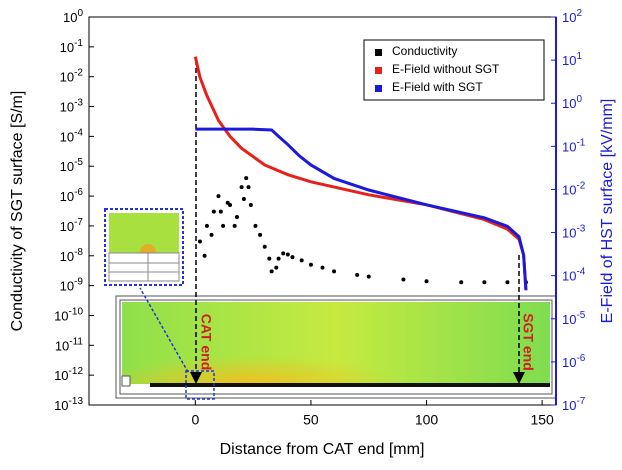 The image size is (622, 470). What do you see at coordinates (574, 146) in the screenshot?
I see `y2-tick-label: 10⁻¹` at bounding box center [574, 146].